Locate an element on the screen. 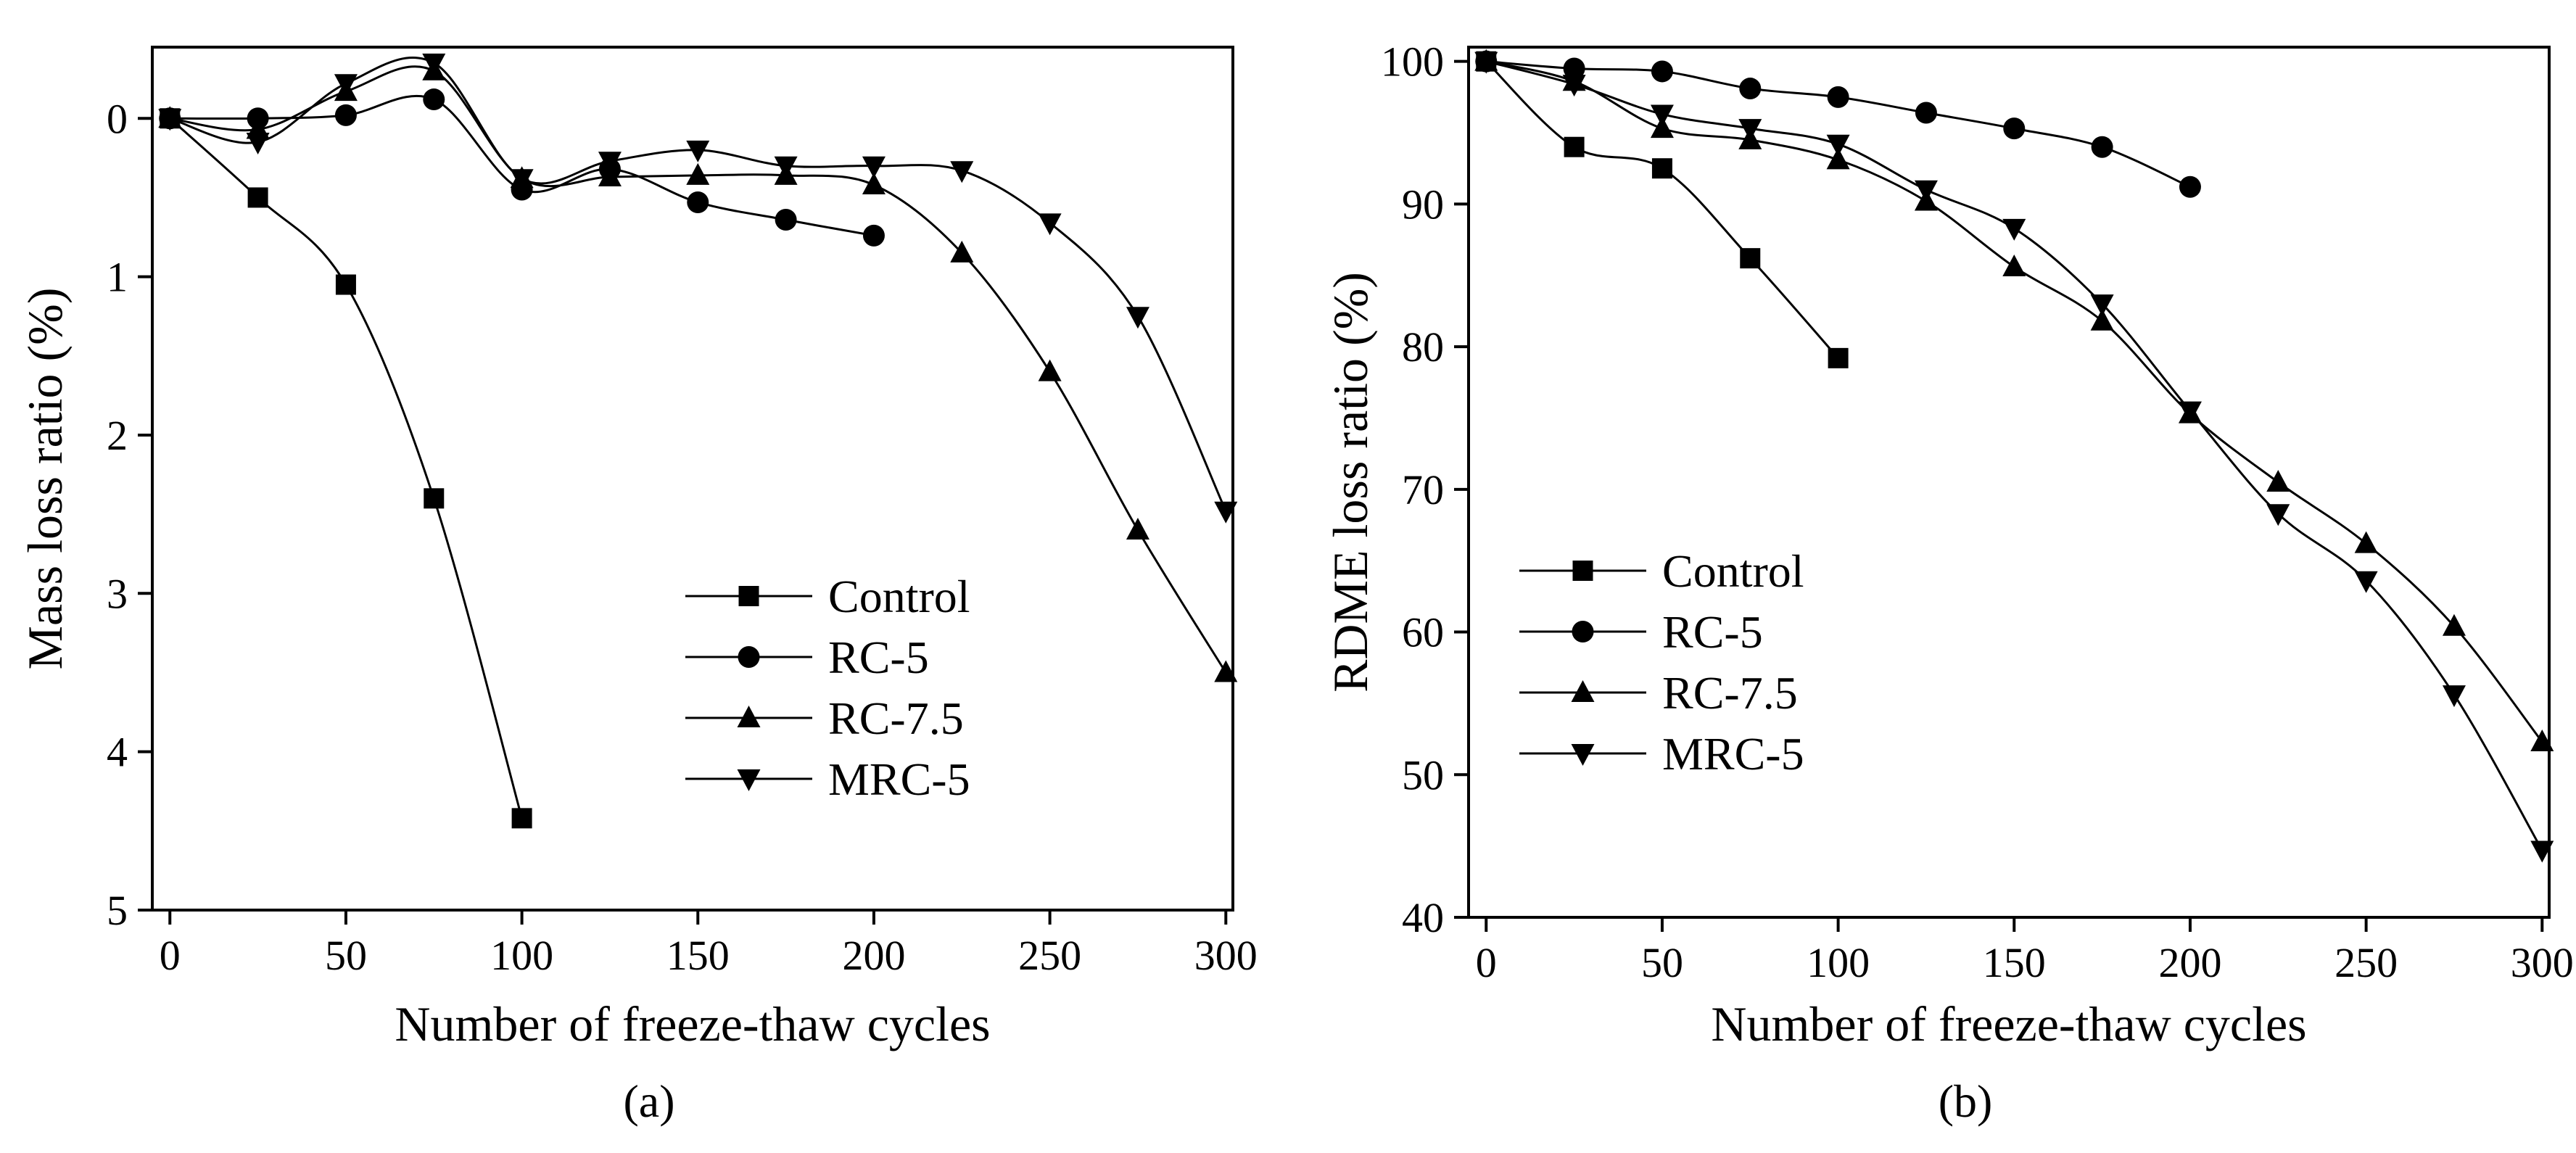  x-axis-title-a: Number of freeze-thaw cycles is located at coordinates (692, 1023).